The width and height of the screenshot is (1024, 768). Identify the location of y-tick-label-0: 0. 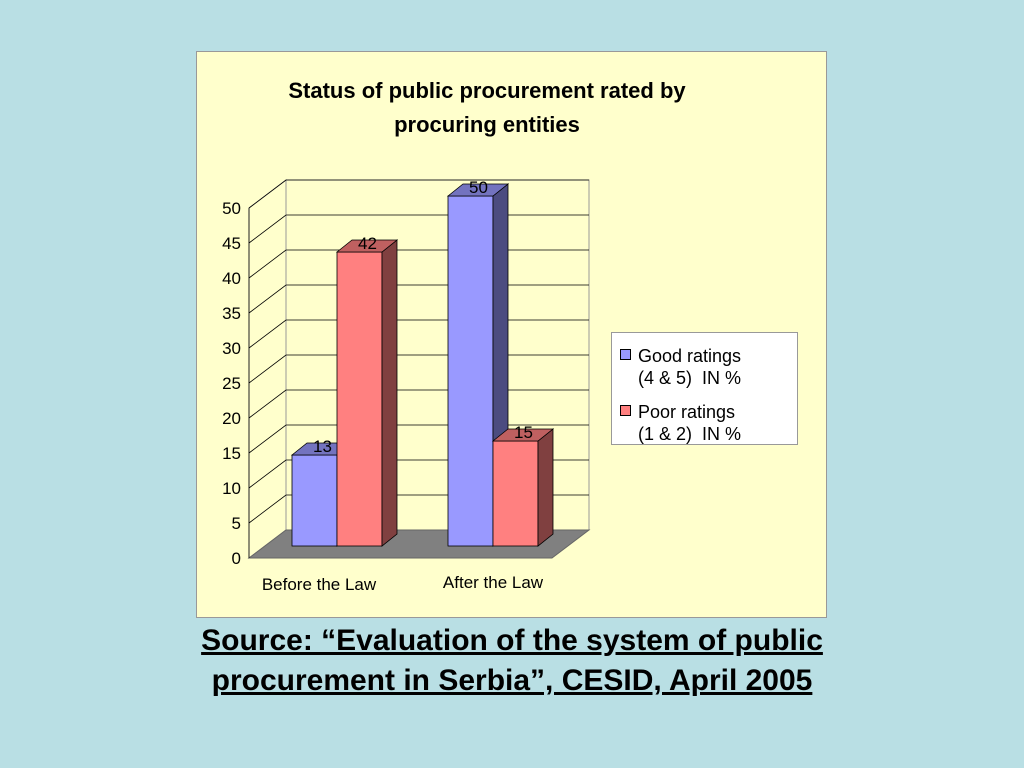
(236, 558).